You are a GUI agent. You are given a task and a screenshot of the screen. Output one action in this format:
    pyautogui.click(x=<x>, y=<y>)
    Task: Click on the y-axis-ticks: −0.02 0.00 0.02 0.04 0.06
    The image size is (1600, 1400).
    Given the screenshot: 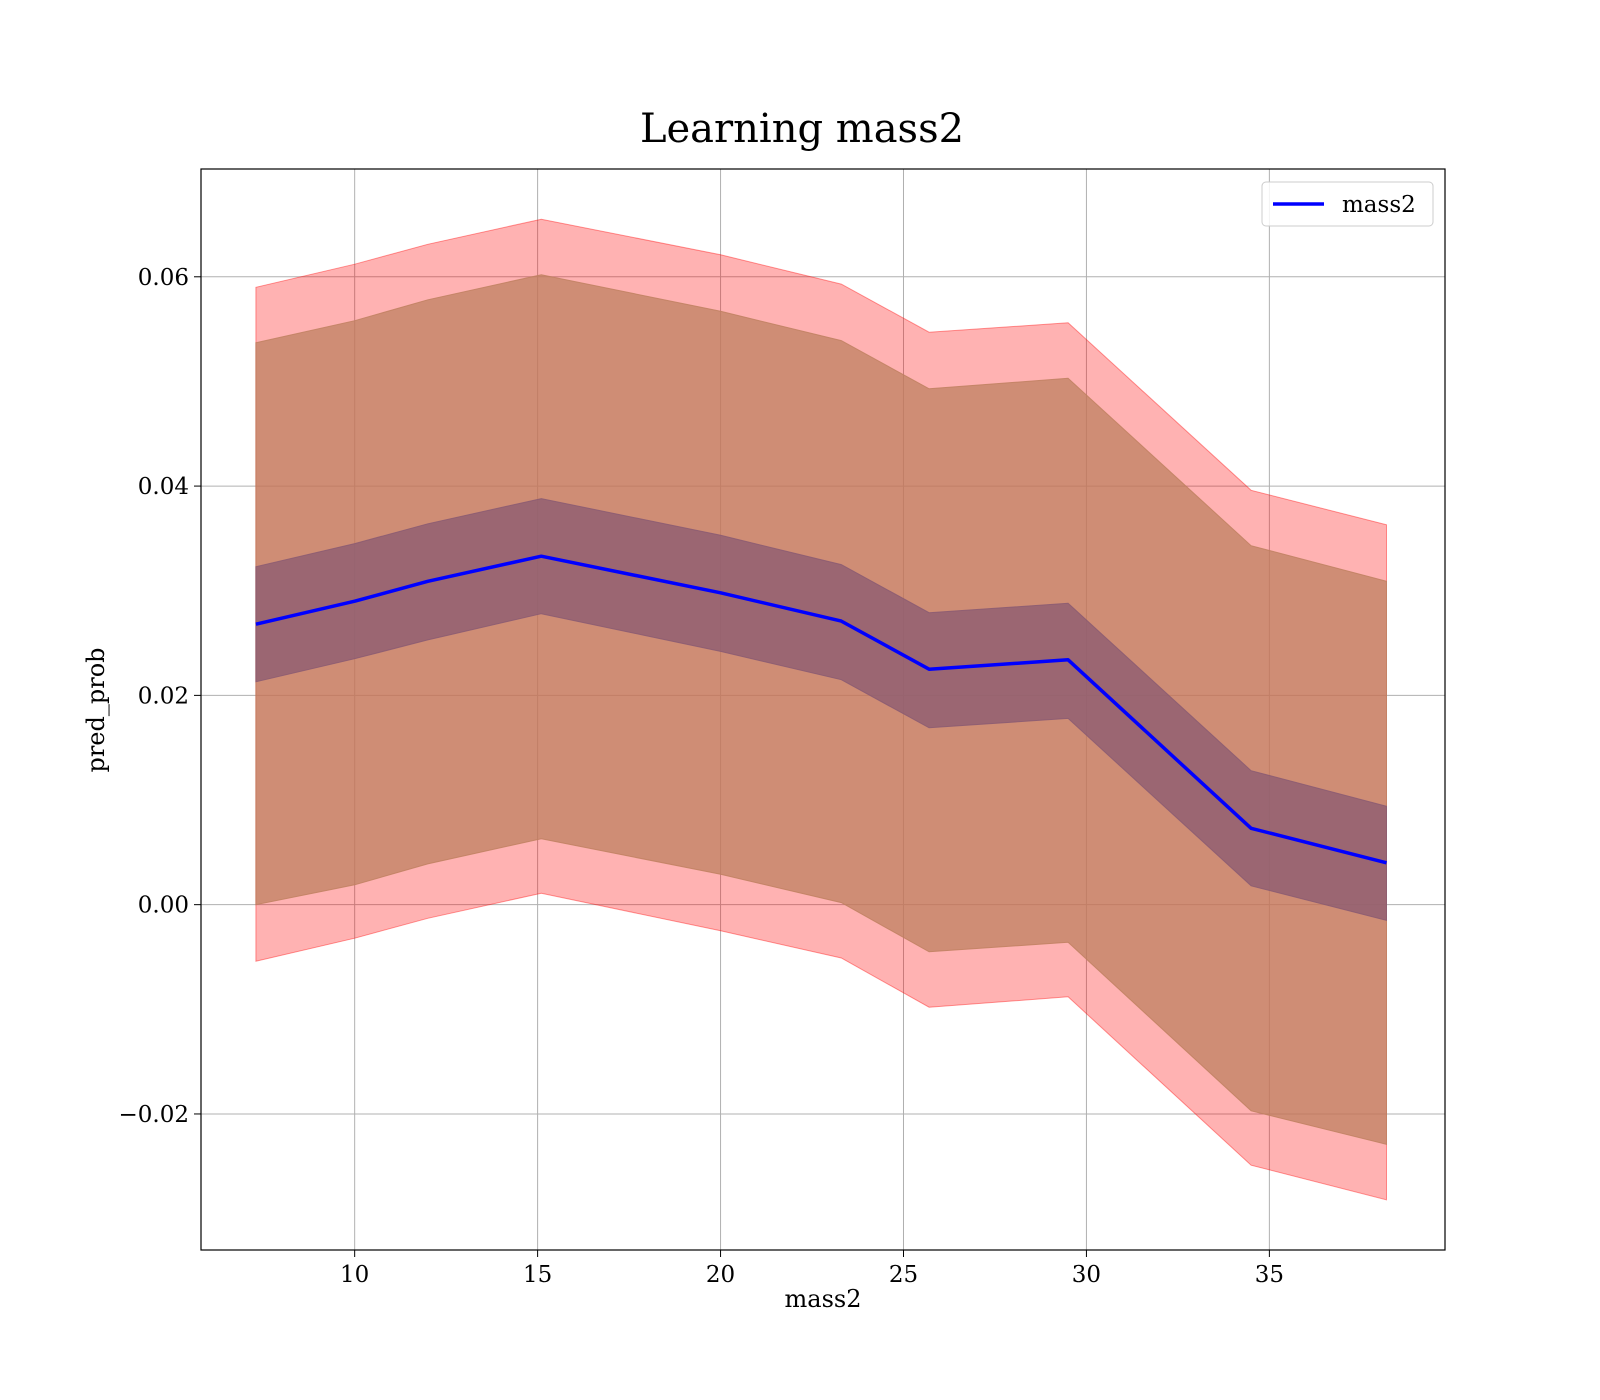 What is the action you would take?
    pyautogui.click(x=160, y=696)
    